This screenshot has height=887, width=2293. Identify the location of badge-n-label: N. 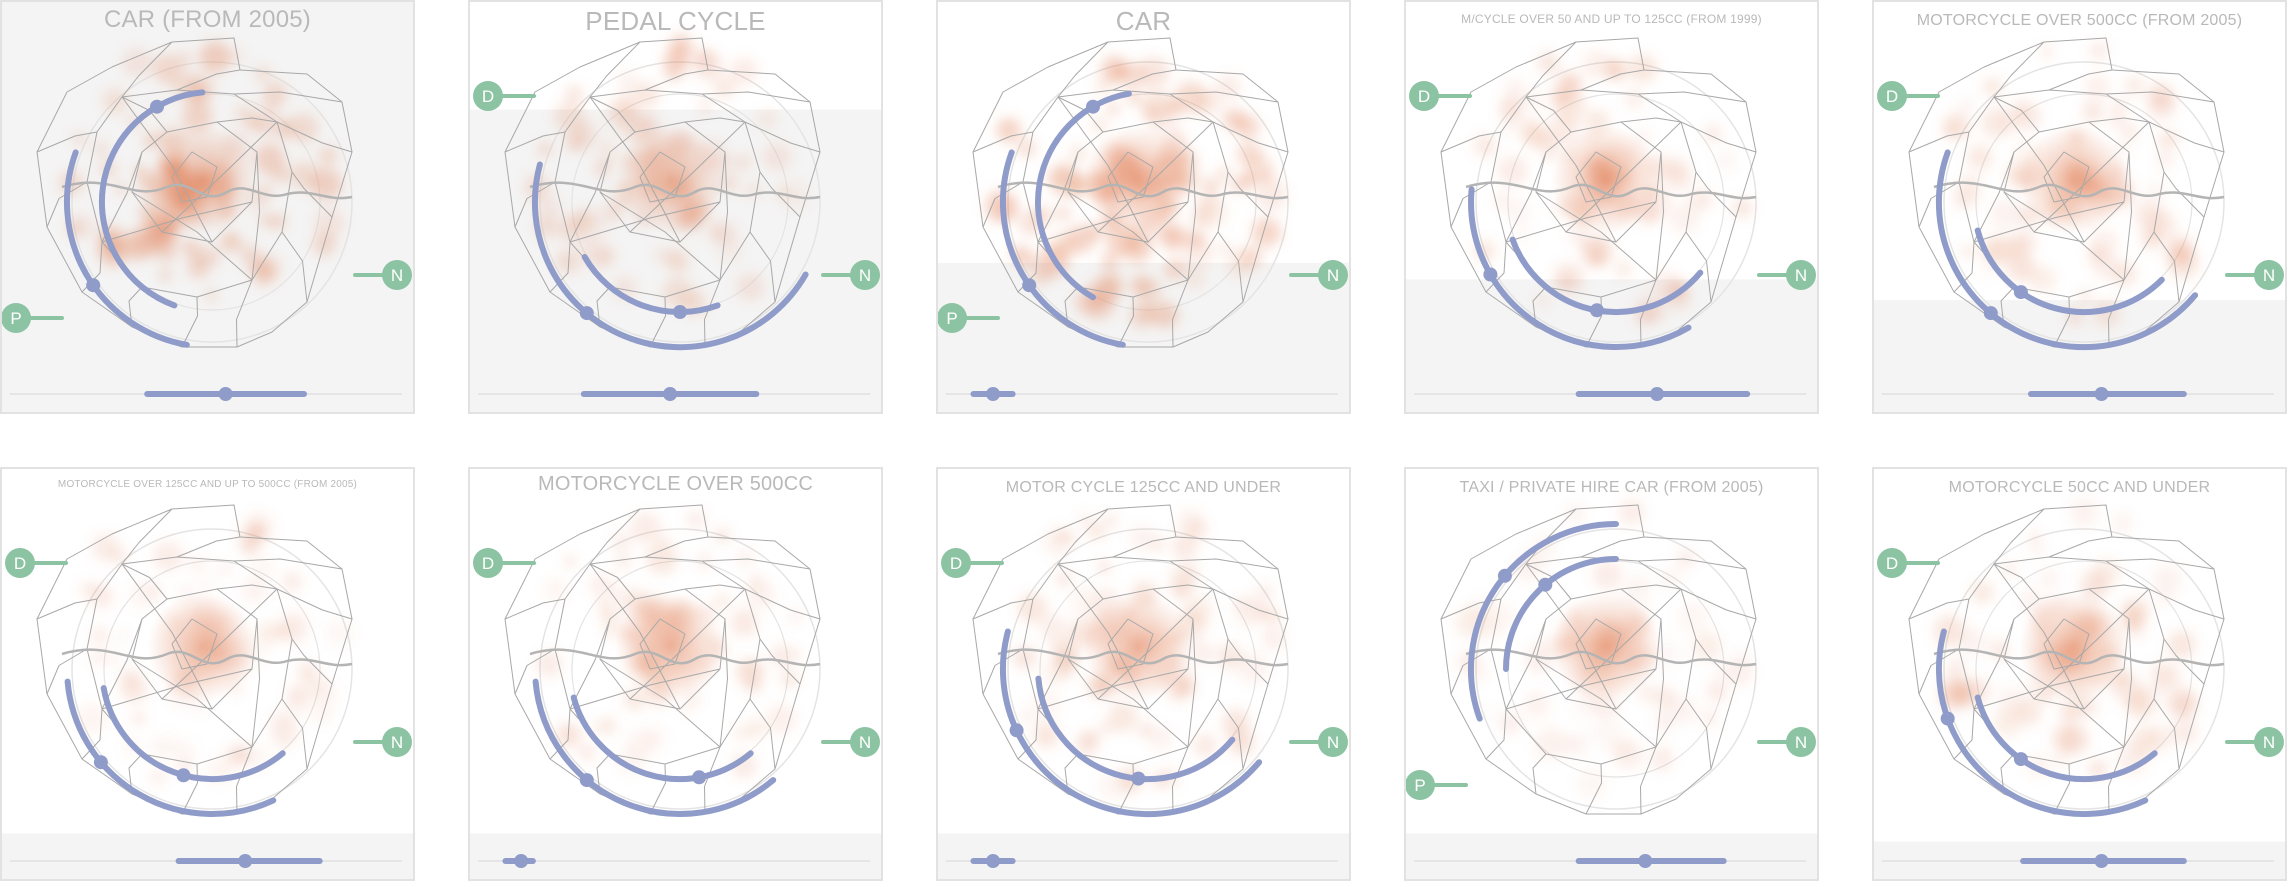
(2269, 742).